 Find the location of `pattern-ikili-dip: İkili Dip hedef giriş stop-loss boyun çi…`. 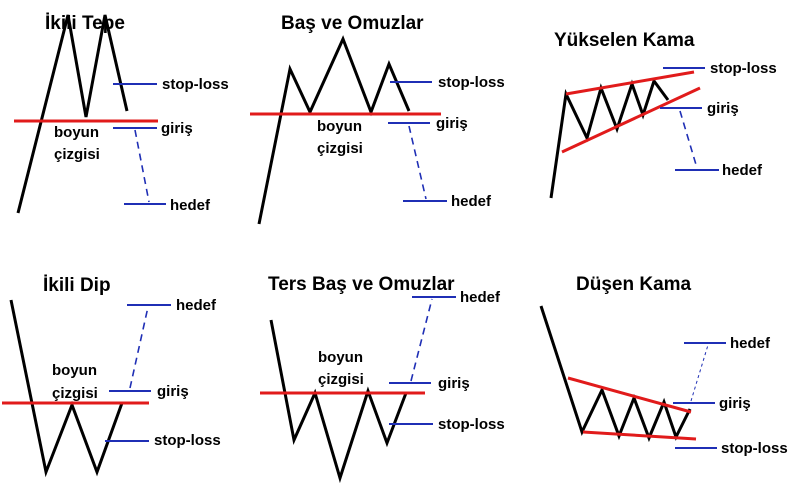

pattern-ikili-dip: İkili Dip hedef giriş stop-loss boyun çi… is located at coordinates (111, 376).